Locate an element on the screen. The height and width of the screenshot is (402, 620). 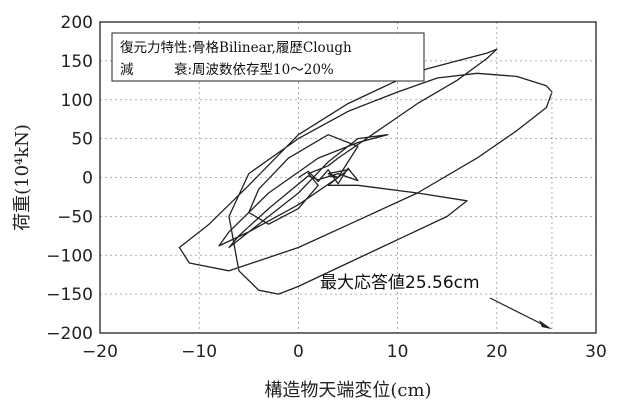
y-tick-label: −150 is located at coordinates (69, 295).